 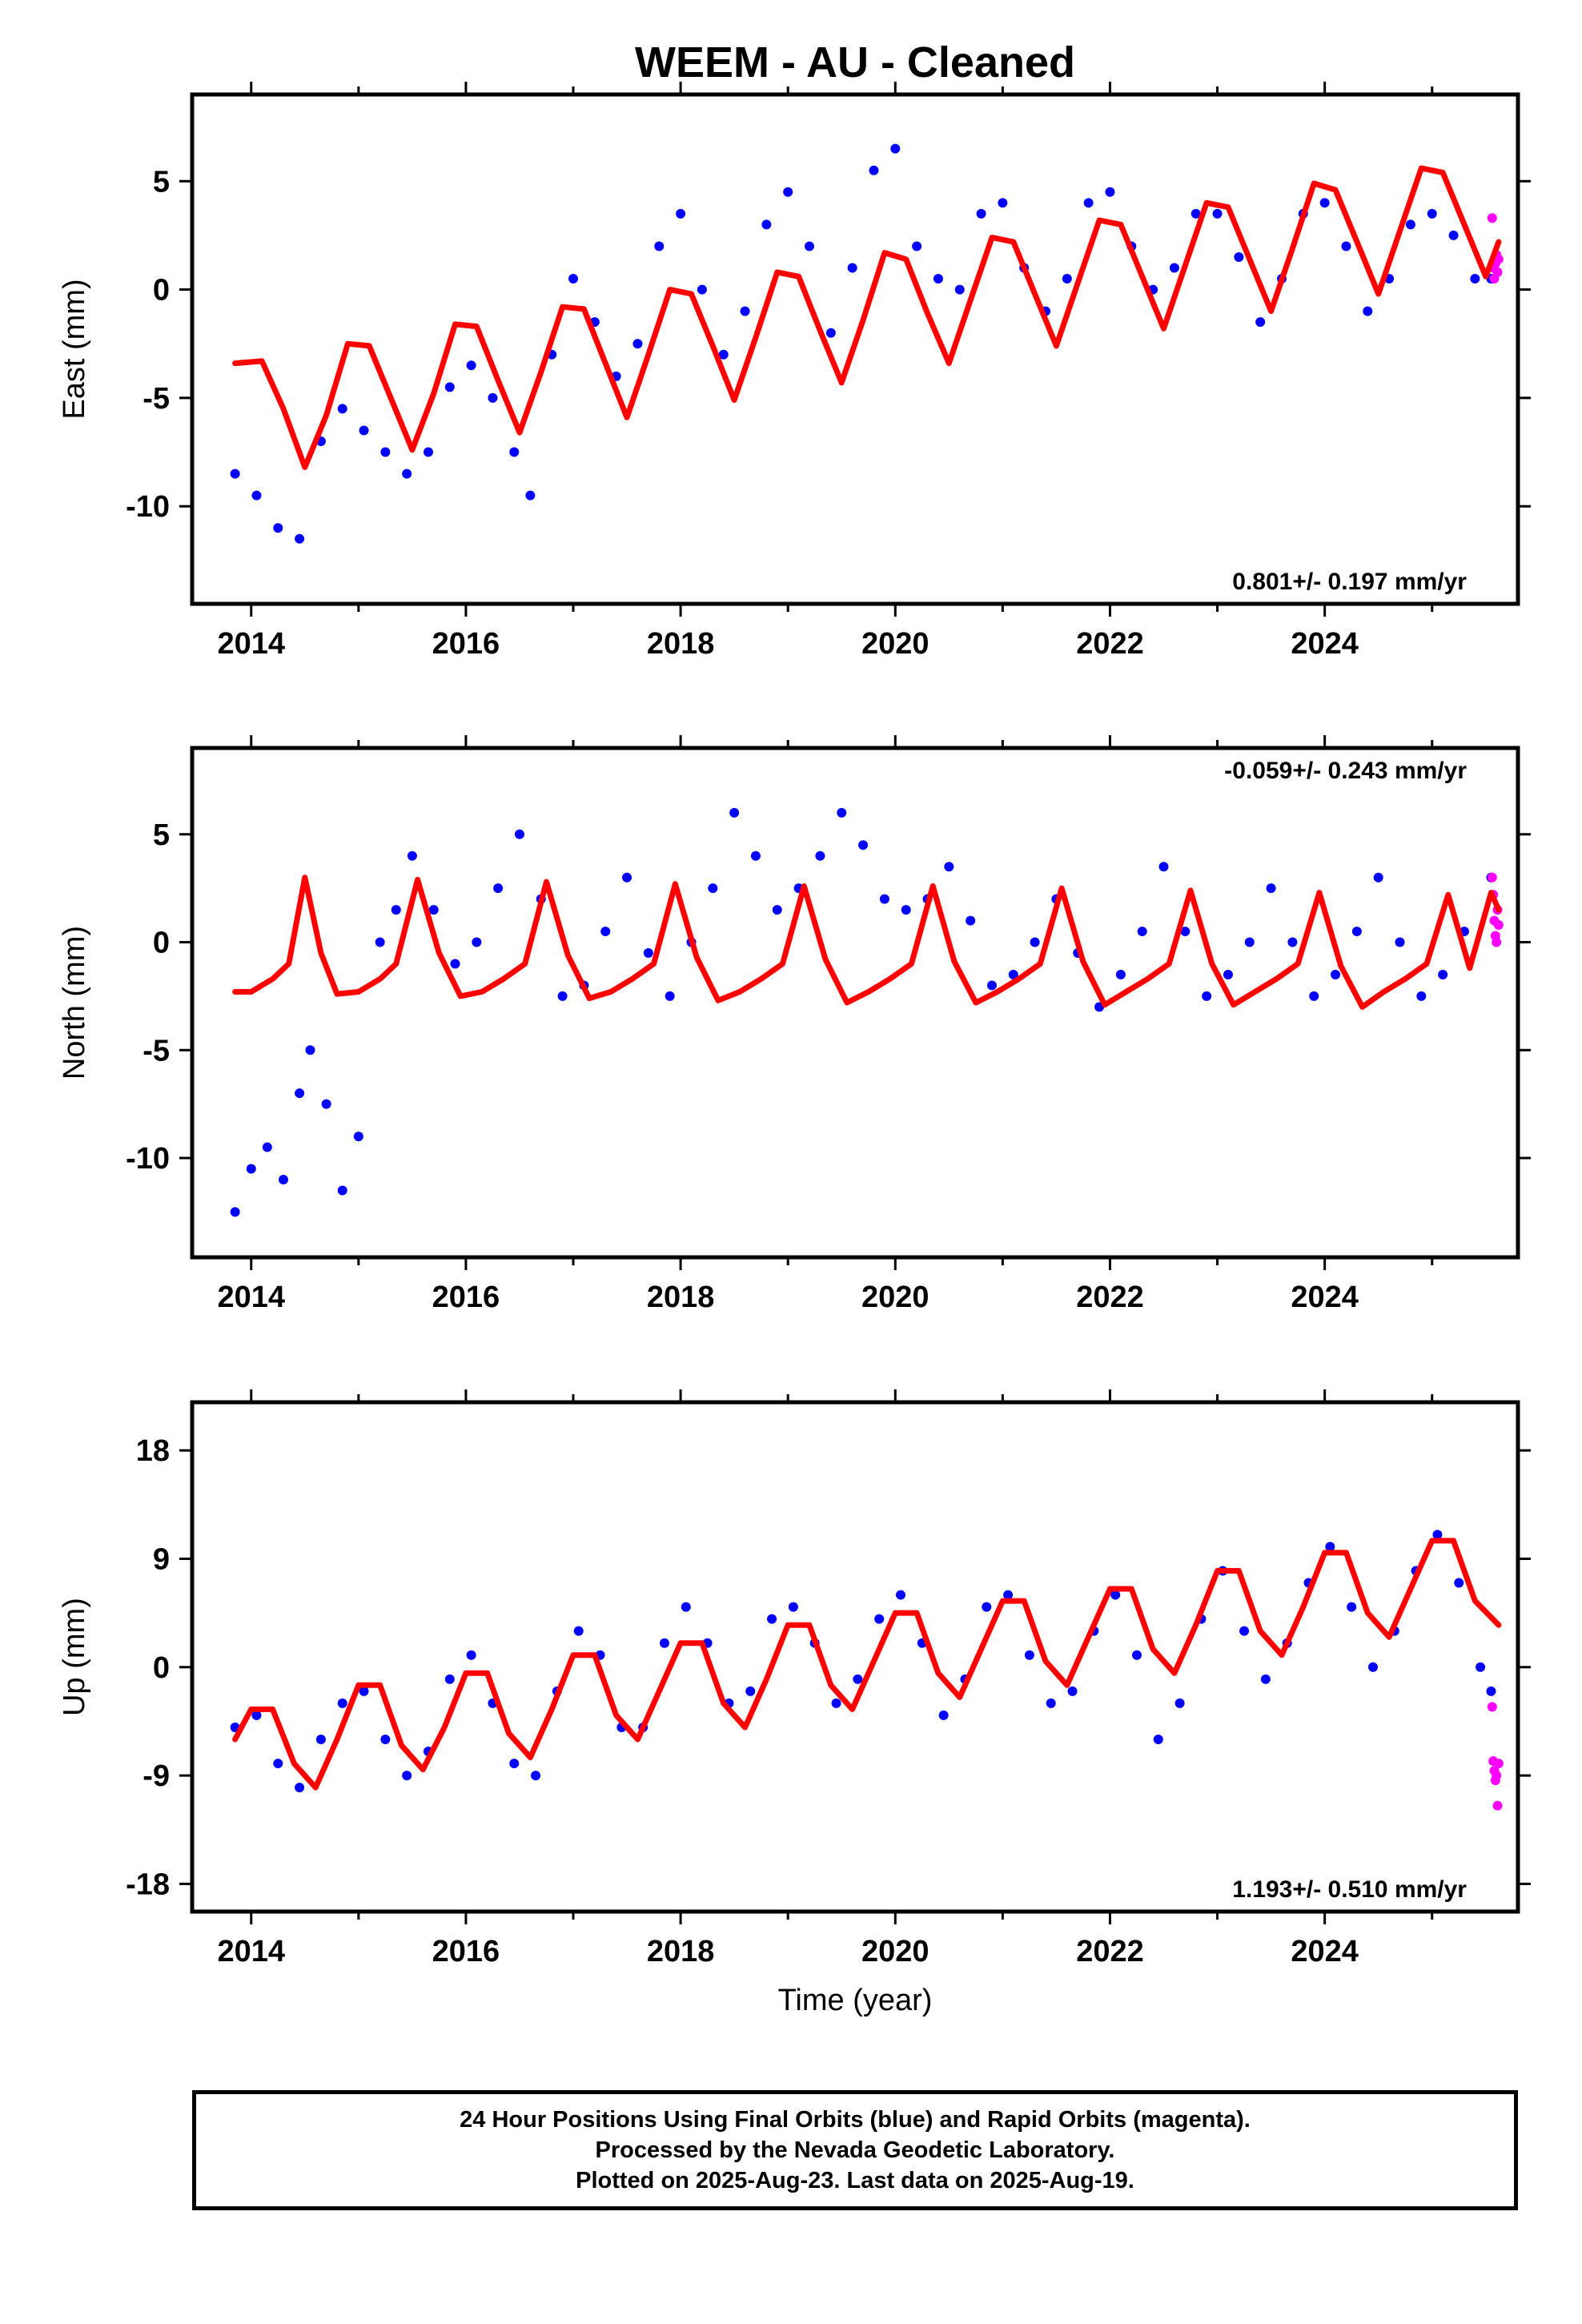 I want to click on figure-title: WEEM - AU - Cleaned, so click(x=855, y=62).